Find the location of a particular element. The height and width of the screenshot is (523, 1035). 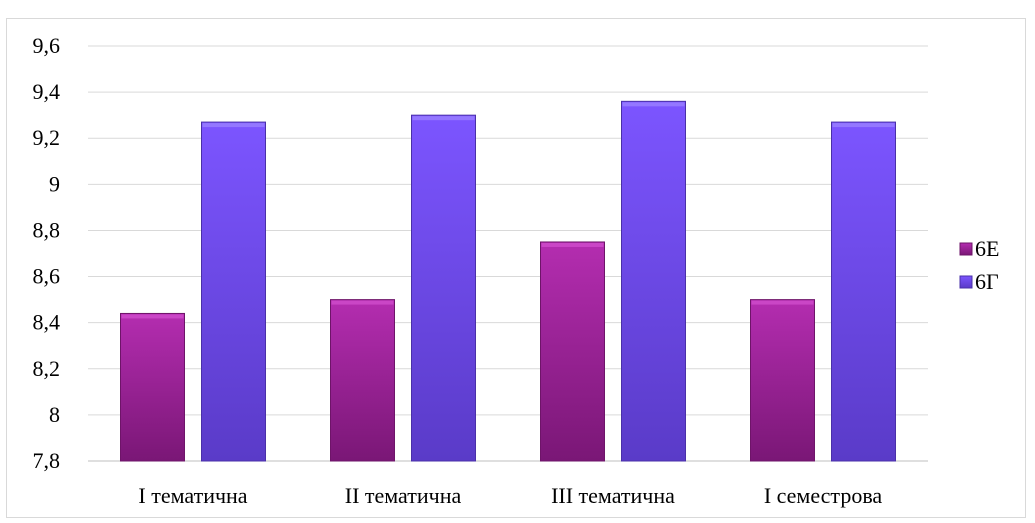

legend-item-1: 6Г is located at coordinates (979, 281).